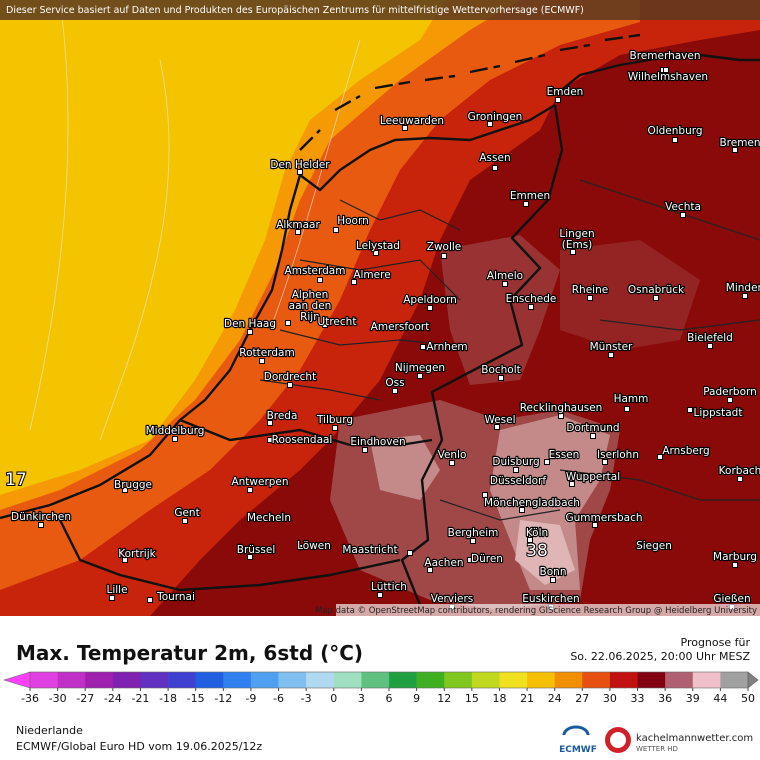 The height and width of the screenshot is (760, 760). I want to click on city-label: Tilburg, so click(334, 420).